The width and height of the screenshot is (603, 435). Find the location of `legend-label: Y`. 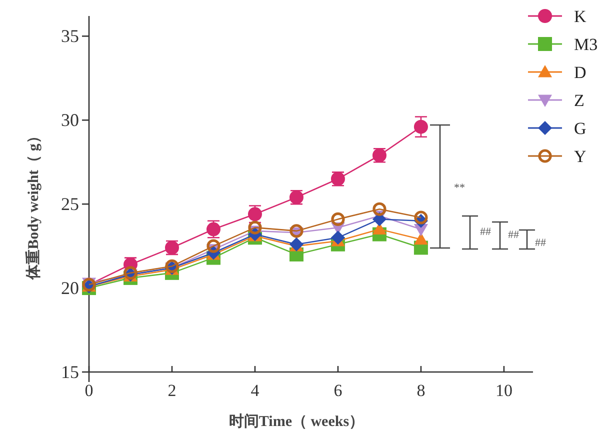

legend-label: Y is located at coordinates (580, 156).